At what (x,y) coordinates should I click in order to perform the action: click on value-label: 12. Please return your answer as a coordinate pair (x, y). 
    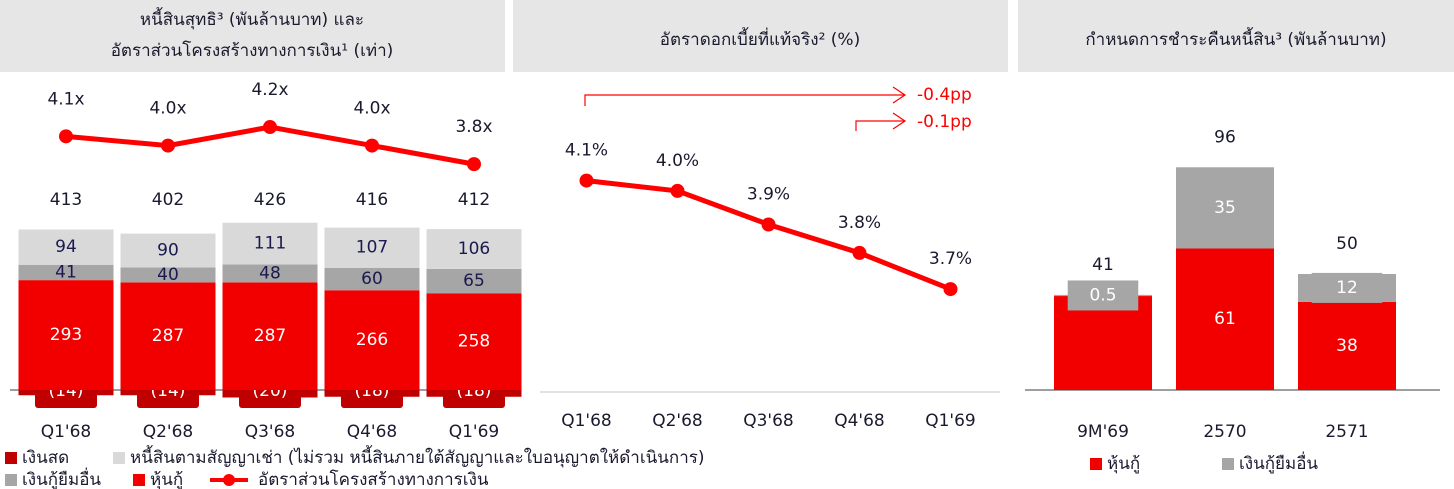
    Looking at the image, I should click on (1347, 288).